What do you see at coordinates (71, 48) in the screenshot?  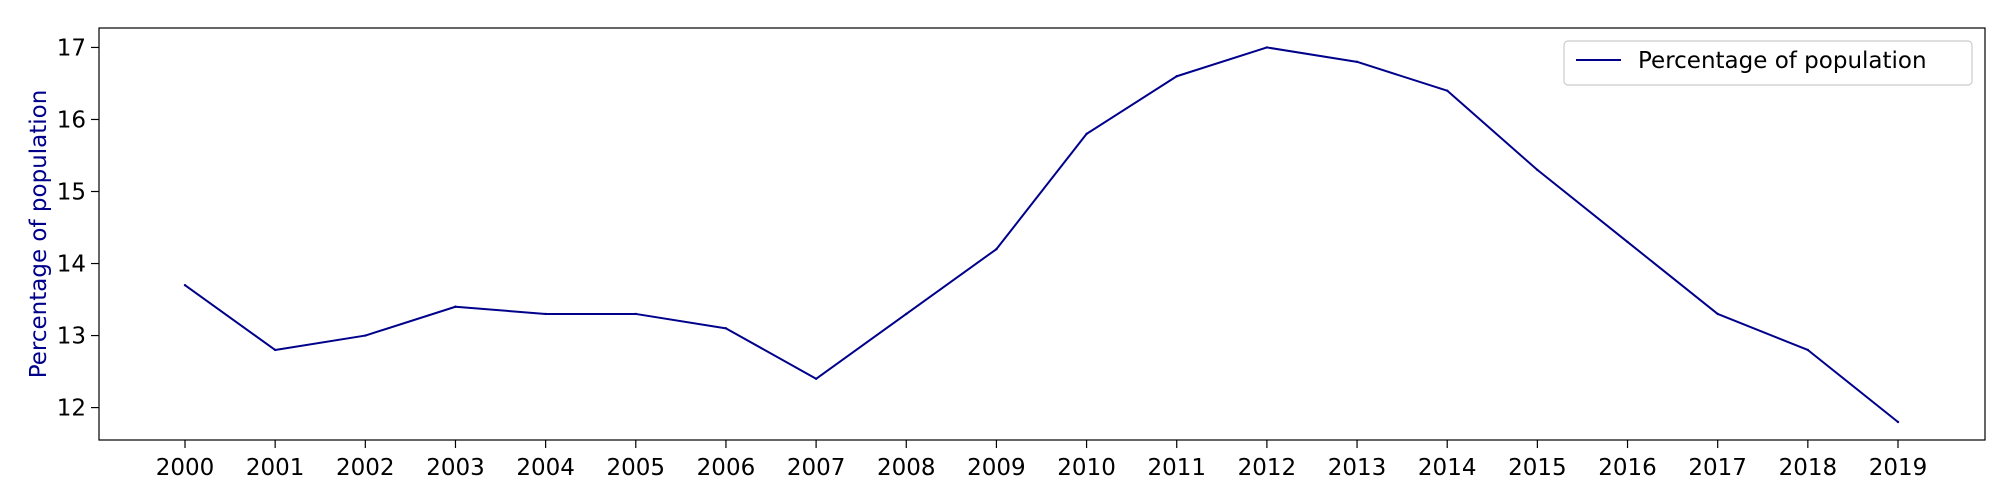 I see `y-tick-label: 17` at bounding box center [71, 48].